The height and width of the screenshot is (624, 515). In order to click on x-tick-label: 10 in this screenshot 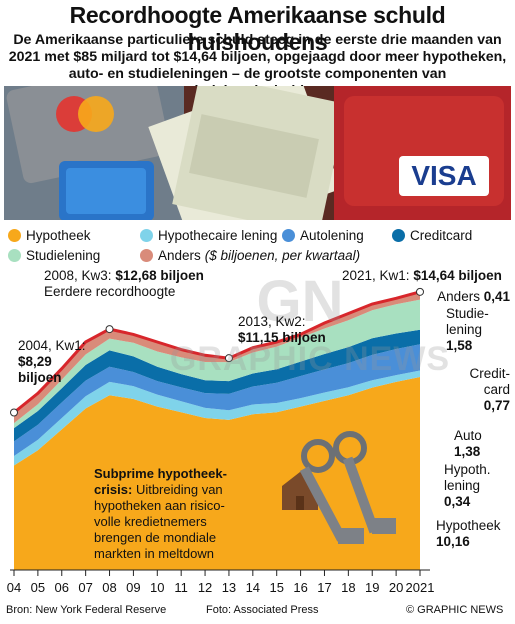, I will do `click(157, 587)`.